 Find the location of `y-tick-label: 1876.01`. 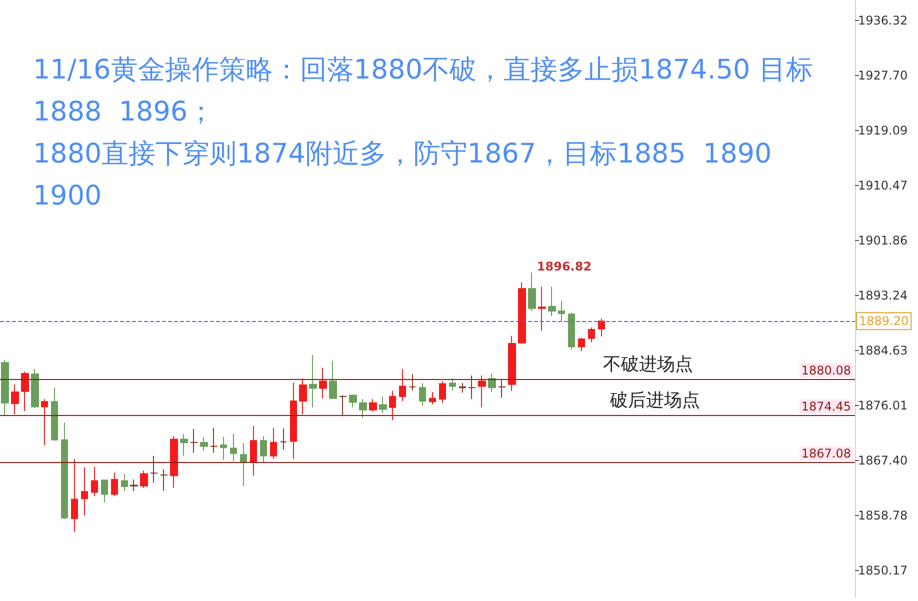

y-tick-label: 1876.01 is located at coordinates (883, 405).